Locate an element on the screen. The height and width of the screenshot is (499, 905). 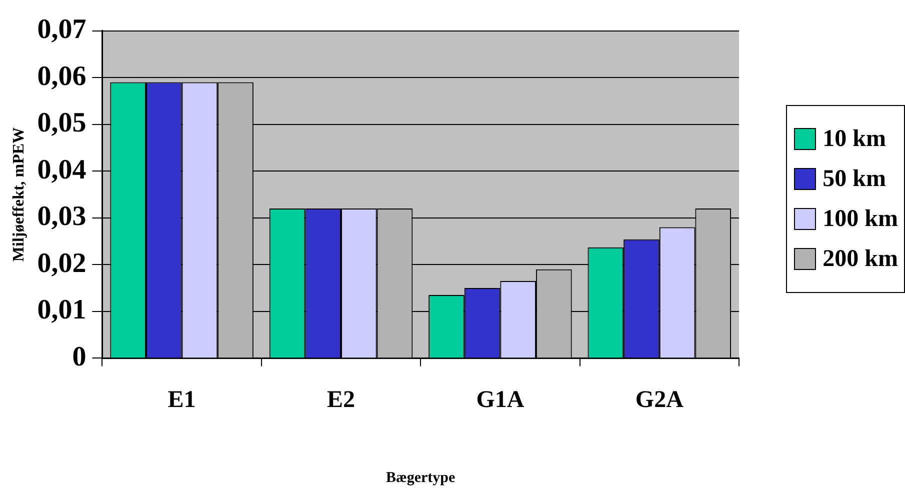
x-tick-label: E1 is located at coordinates (182, 399).